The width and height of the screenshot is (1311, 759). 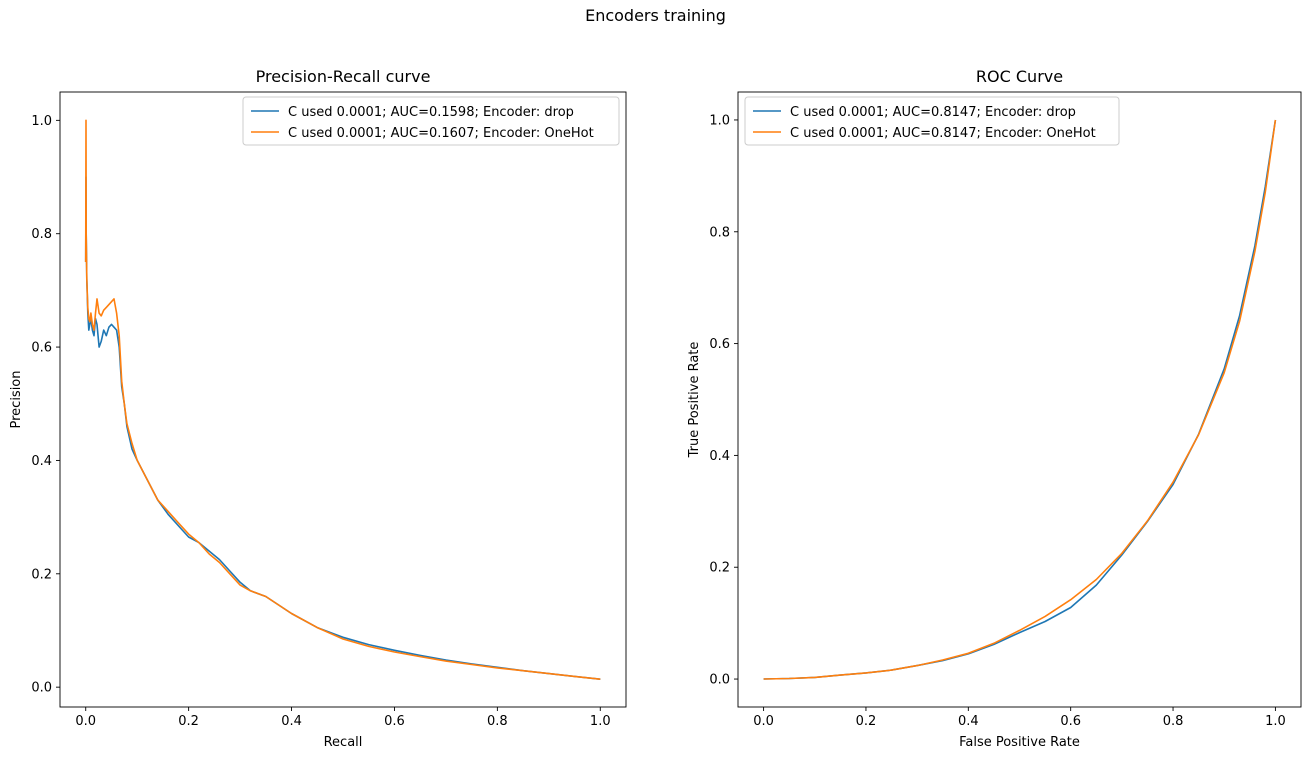 I want to click on panel1-y-tick-label: 0.2, so click(x=41, y=574).